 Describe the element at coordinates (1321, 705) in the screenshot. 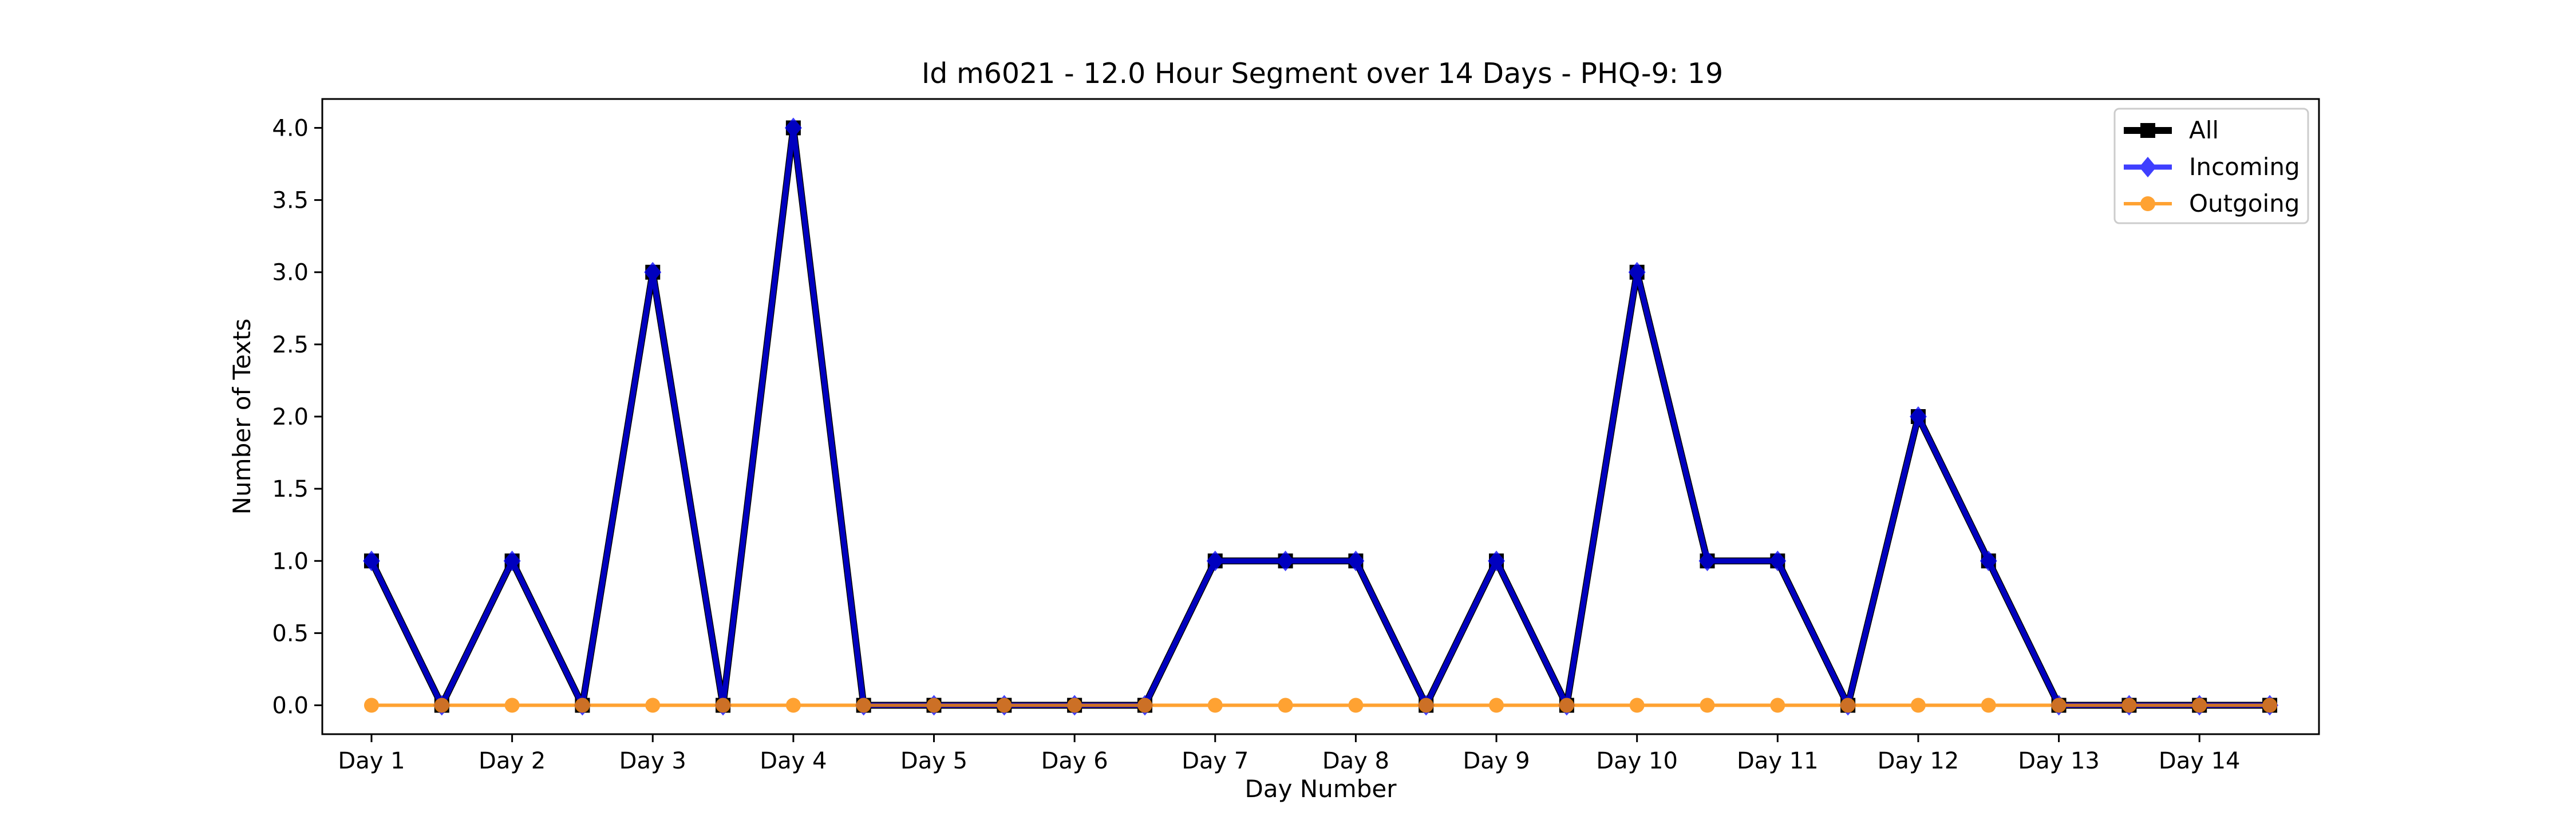

I see `series-outgoing` at that location.